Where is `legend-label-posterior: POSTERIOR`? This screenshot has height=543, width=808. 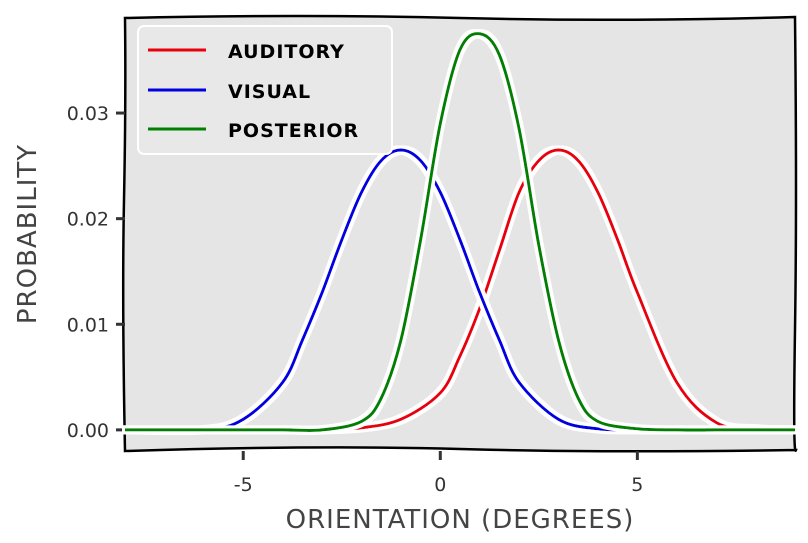 legend-label-posterior: POSTERIOR is located at coordinates (293, 131).